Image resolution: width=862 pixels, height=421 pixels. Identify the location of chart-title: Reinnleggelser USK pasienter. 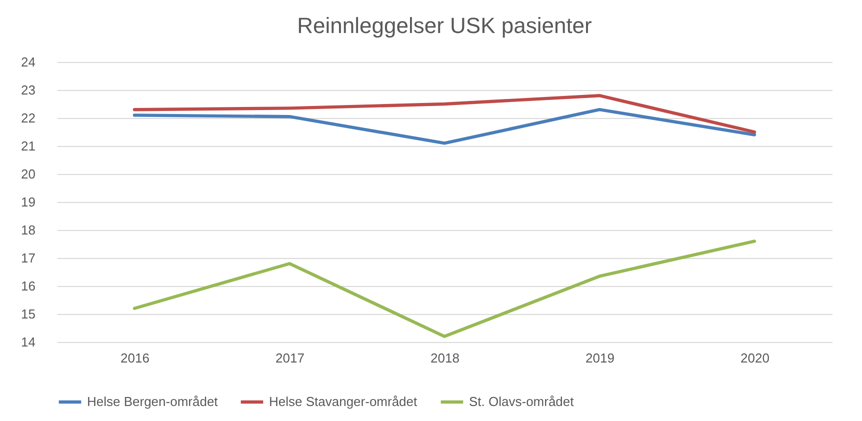
(444, 25).